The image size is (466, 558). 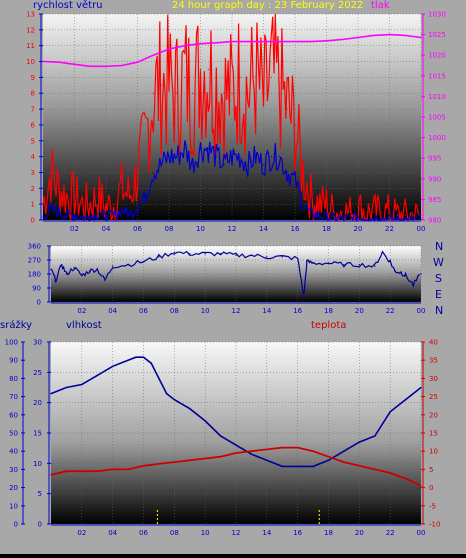 I want to click on y-tick-label-rain: 10, so click(x=13, y=506).